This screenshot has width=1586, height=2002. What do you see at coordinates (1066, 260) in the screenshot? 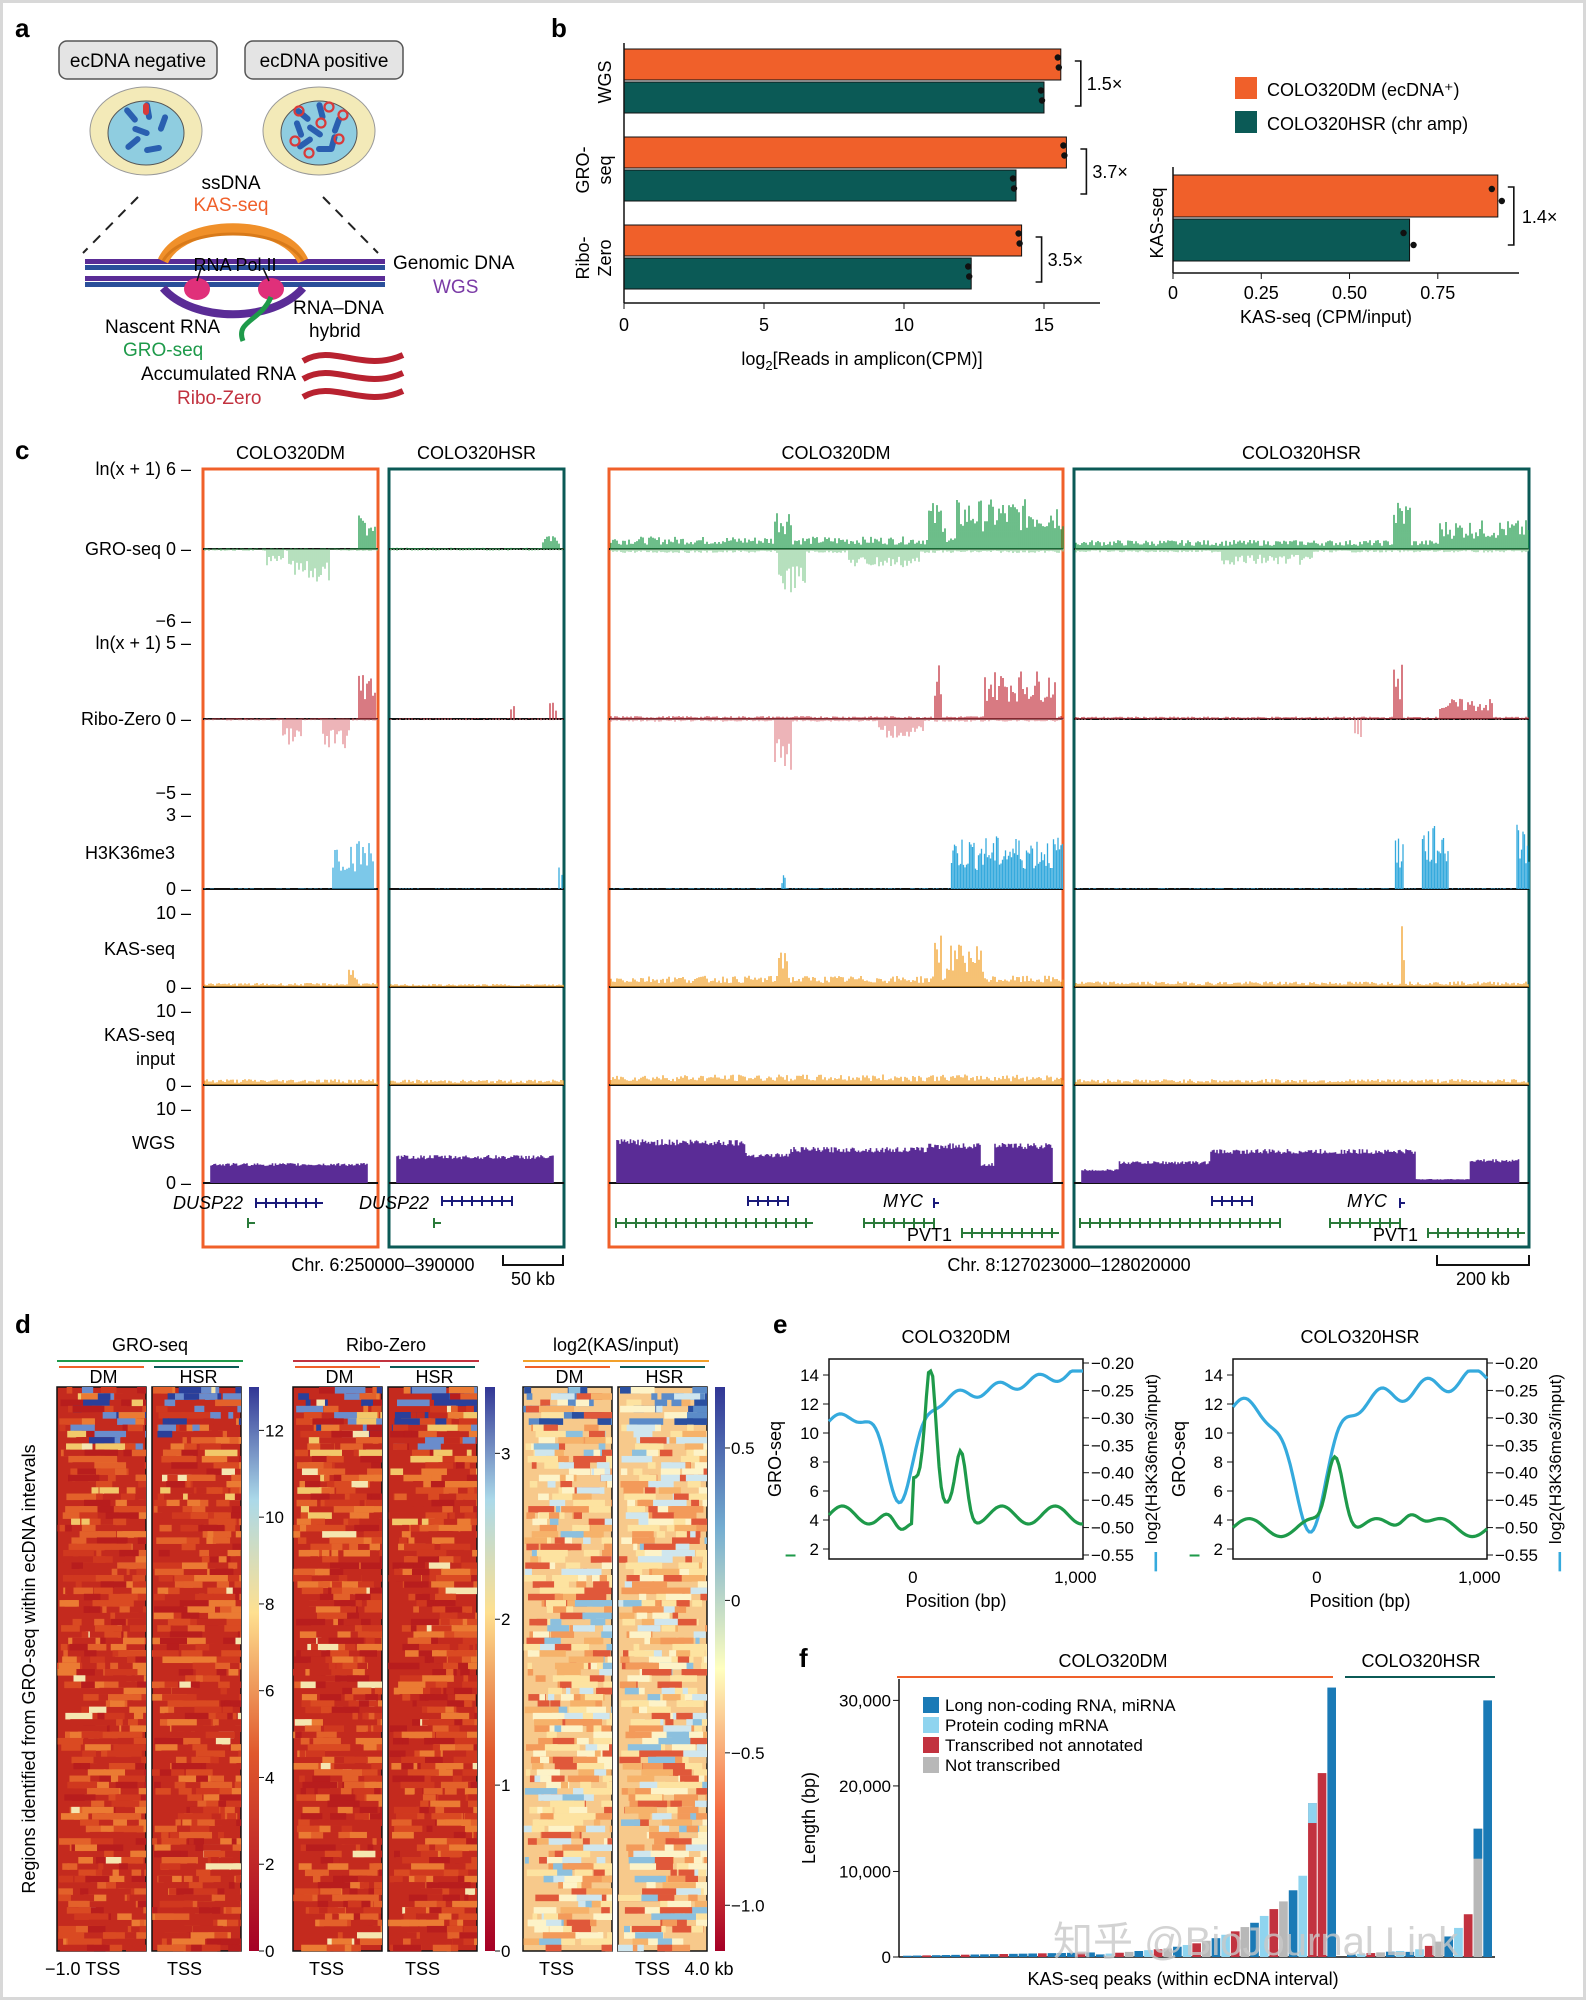
I see `fold-label-2: 3.5×` at bounding box center [1066, 260].